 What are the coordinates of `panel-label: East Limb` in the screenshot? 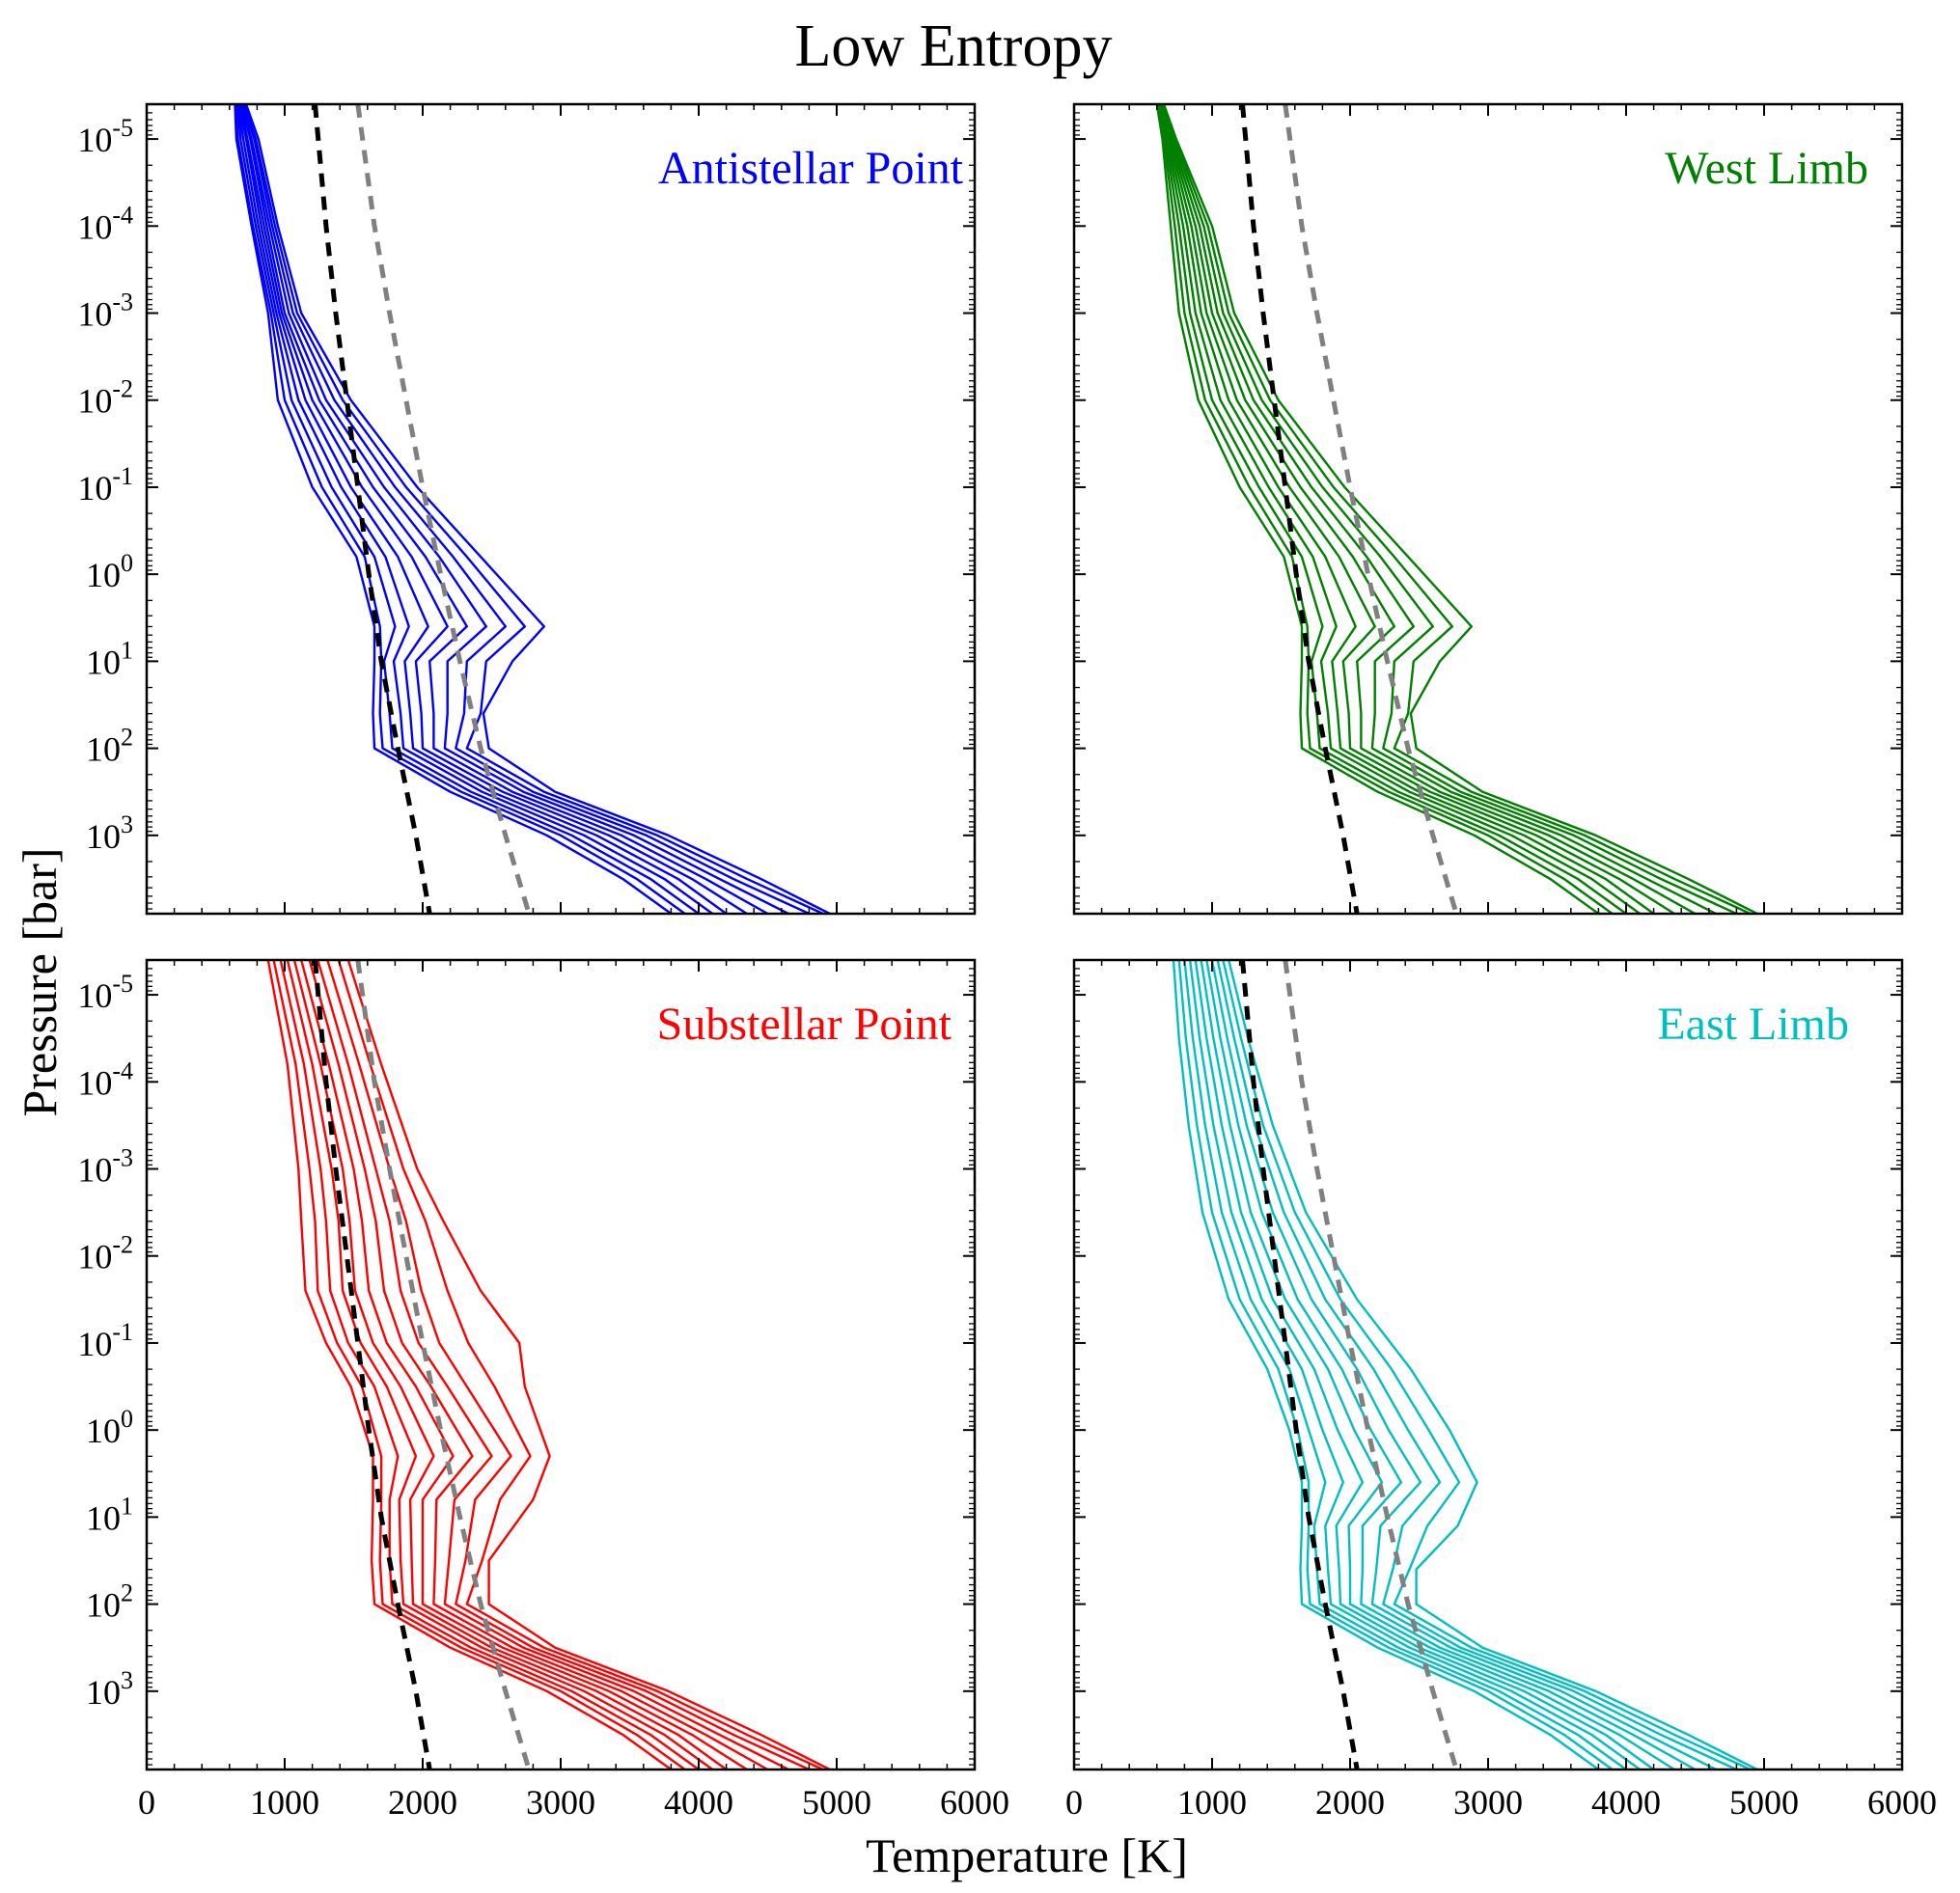 It's located at (1753, 1024).